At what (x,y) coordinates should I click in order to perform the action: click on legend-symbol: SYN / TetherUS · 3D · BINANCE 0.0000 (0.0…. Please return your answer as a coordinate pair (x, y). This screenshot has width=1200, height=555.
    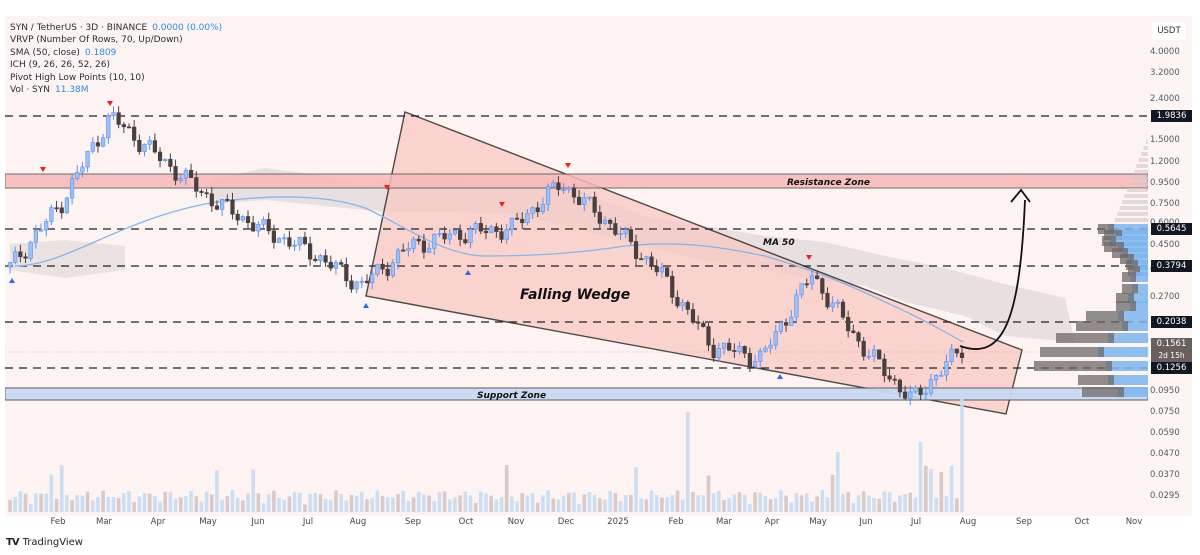
    Looking at the image, I should click on (116, 28).